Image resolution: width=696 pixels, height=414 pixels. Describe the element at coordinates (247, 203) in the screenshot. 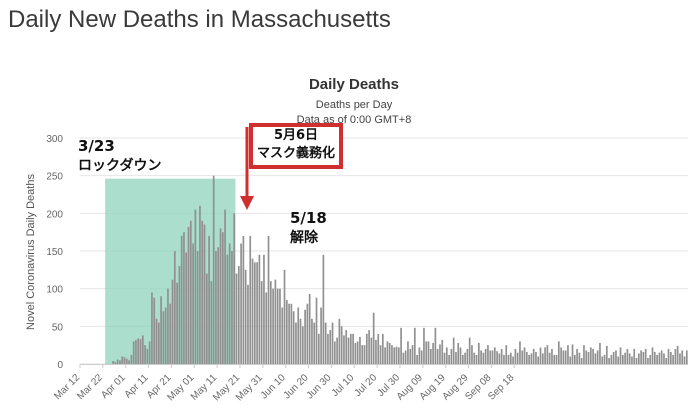

I see `arrow-head` at that location.